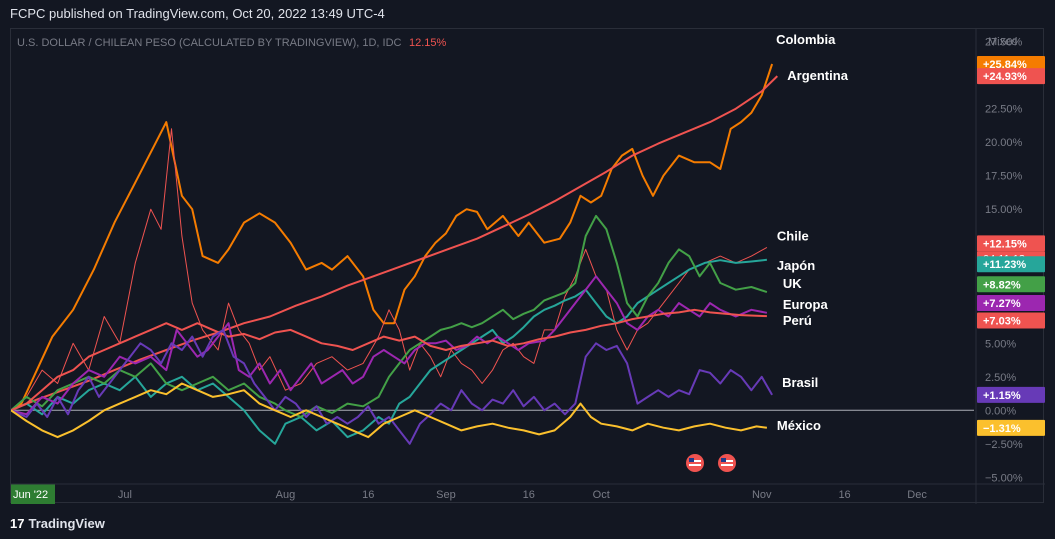 Image resolution: width=1055 pixels, height=539 pixels. What do you see at coordinates (817, 75) in the screenshot?
I see `series-label: Argentina` at bounding box center [817, 75].